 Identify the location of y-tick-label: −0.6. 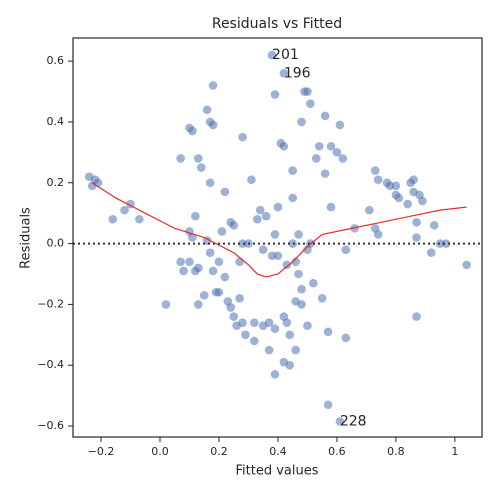
(50, 425).